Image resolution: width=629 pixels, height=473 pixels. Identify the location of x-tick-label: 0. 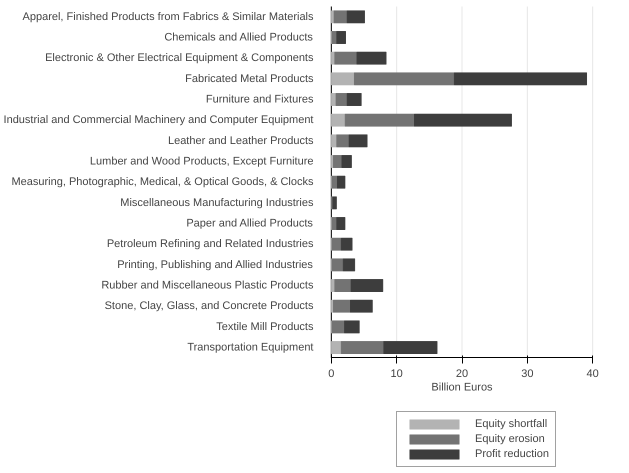
(331, 374).